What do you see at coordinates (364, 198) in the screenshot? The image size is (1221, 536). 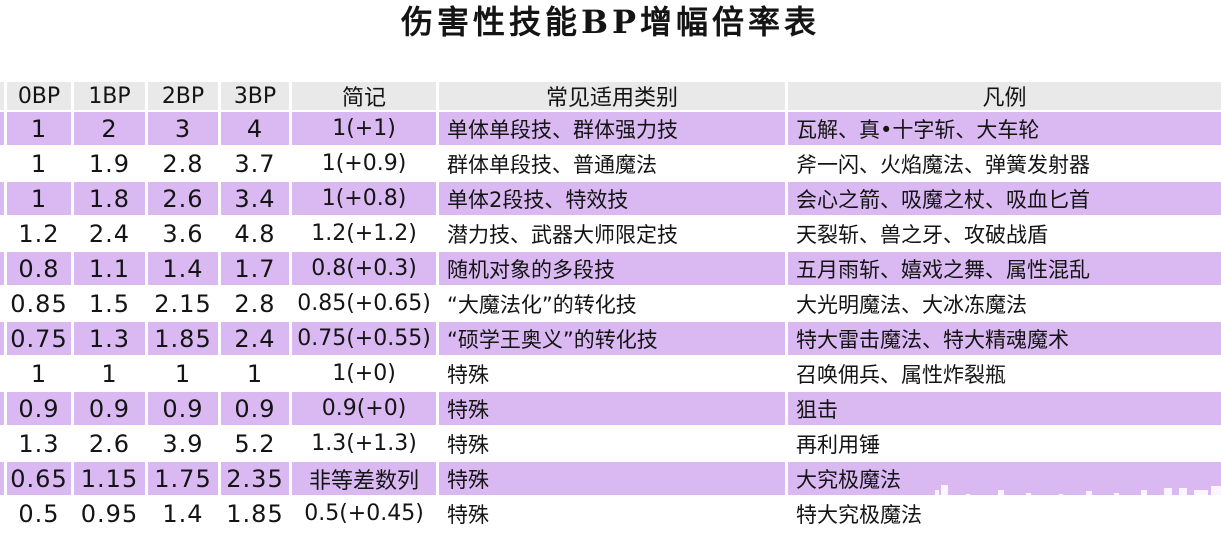 I see `cell-abbr: 1(+0.8)` at bounding box center [364, 198].